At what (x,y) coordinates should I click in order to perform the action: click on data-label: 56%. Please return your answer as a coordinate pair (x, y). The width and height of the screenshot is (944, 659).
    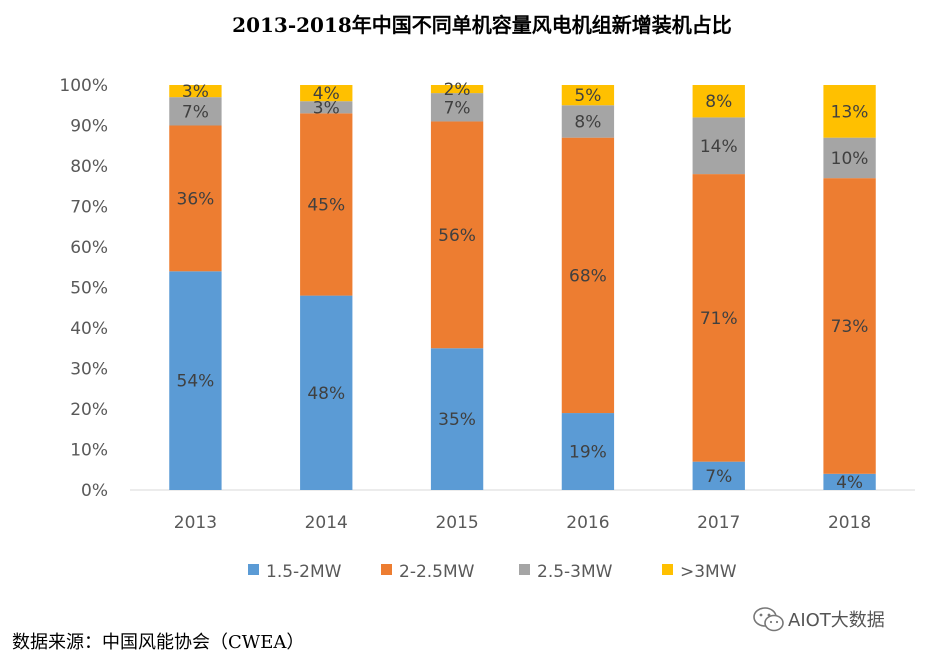
    Looking at the image, I should click on (457, 236).